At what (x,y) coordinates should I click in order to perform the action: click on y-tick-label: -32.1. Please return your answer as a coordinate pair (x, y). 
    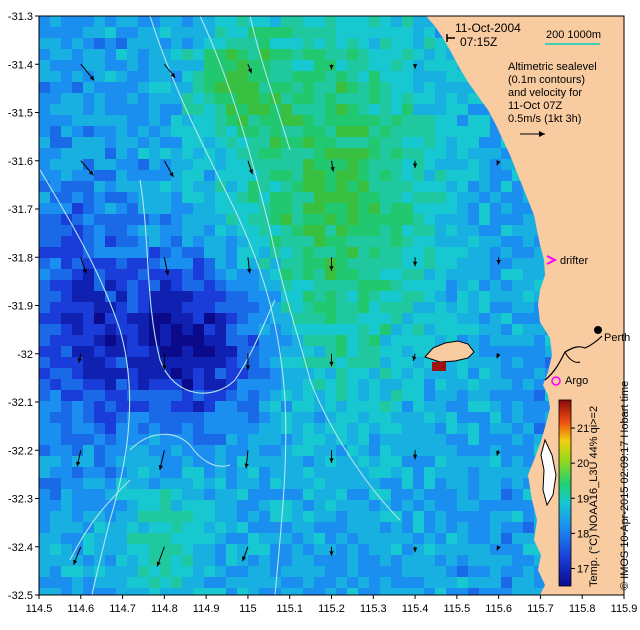
    Looking at the image, I should click on (20, 403).